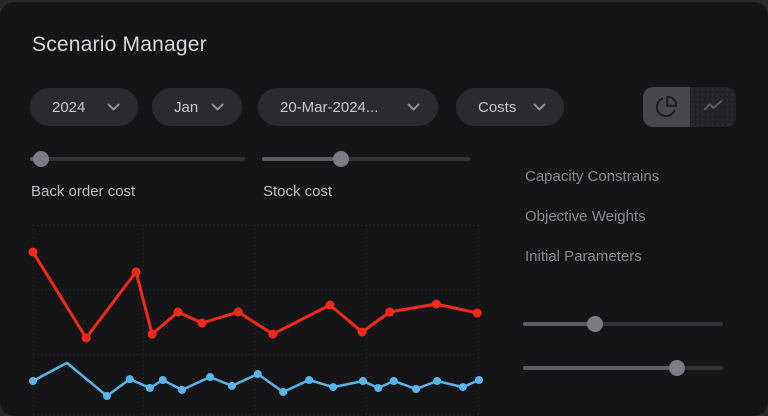 This screenshot has height=416, width=768. What do you see at coordinates (256, 379) in the screenshot?
I see `lower-series-blue-line` at bounding box center [256, 379].